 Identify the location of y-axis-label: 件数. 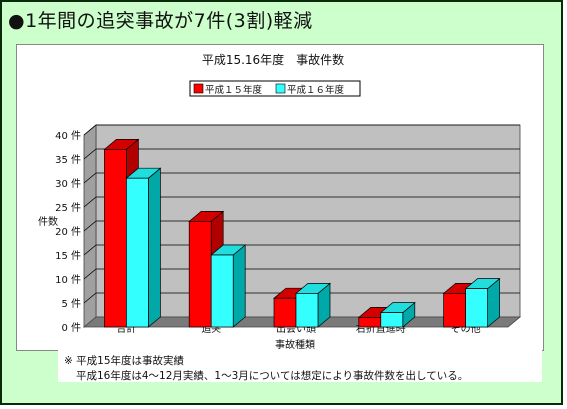
(48, 221).